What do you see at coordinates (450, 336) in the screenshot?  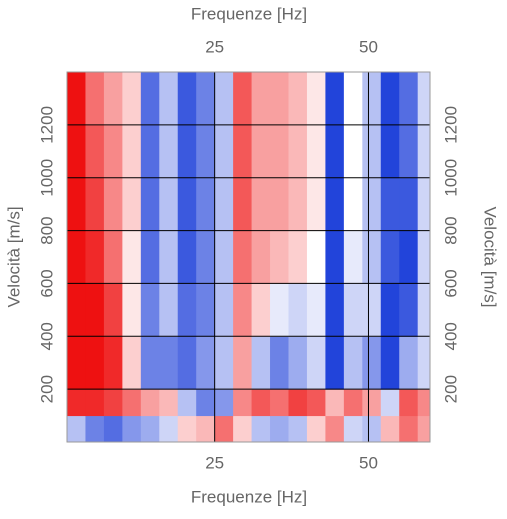 I see `y-tick-label-right: 400` at bounding box center [450, 336].